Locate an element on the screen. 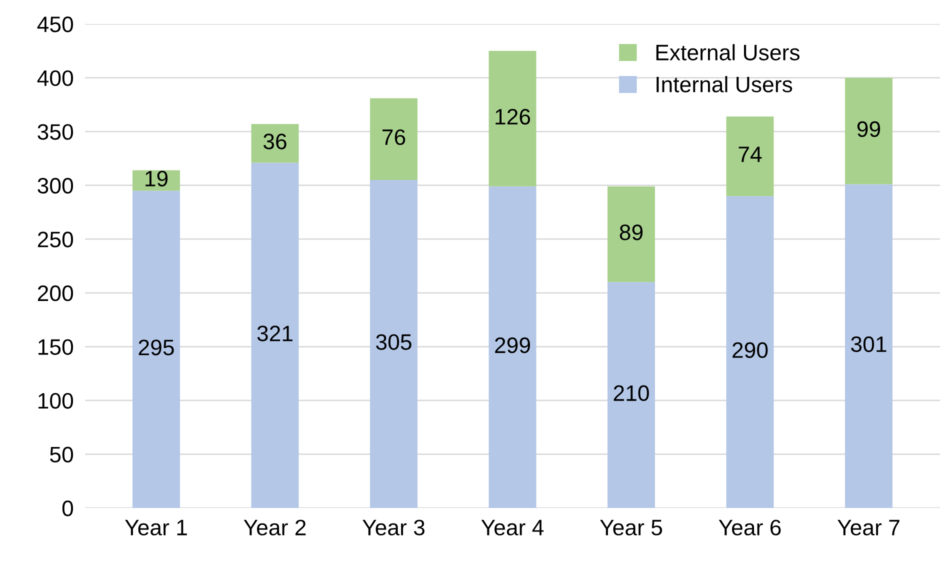 This screenshot has width=946, height=563. legend-label: Internal Users is located at coordinates (724, 84).